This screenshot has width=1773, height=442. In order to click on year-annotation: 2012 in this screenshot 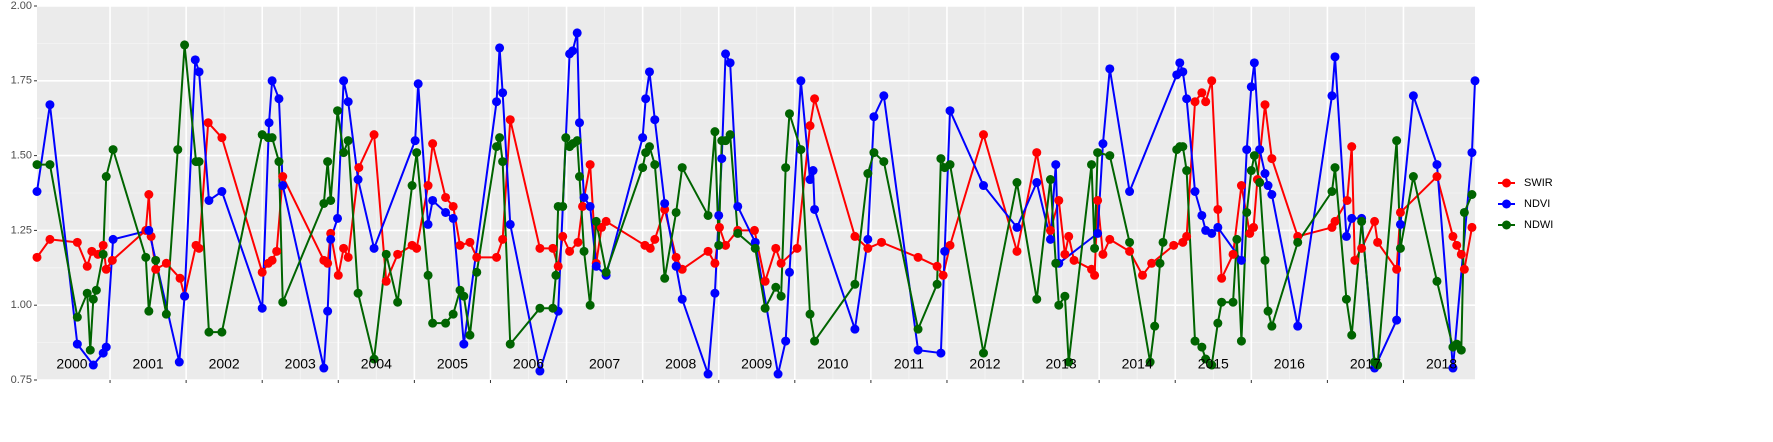, I will do `click(984, 364)`.